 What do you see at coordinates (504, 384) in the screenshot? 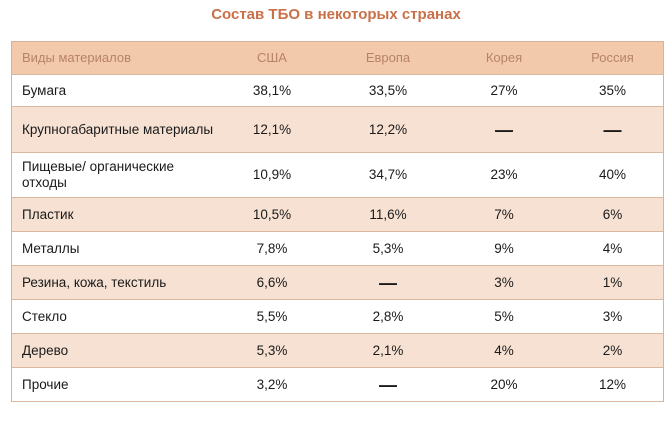
I see `cell-korea: 20%` at bounding box center [504, 384].